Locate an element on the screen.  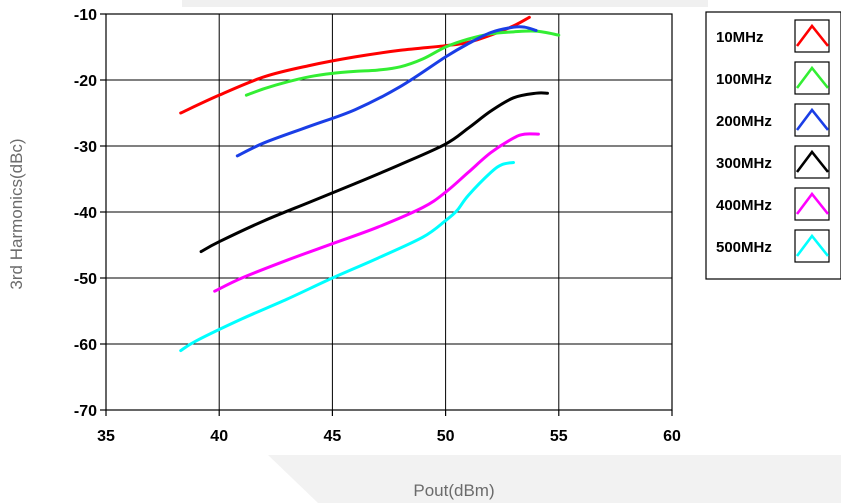
y-axis-ticks: -10 -20 -30 -40 -50 -60 -70 is located at coordinates (90, 213).